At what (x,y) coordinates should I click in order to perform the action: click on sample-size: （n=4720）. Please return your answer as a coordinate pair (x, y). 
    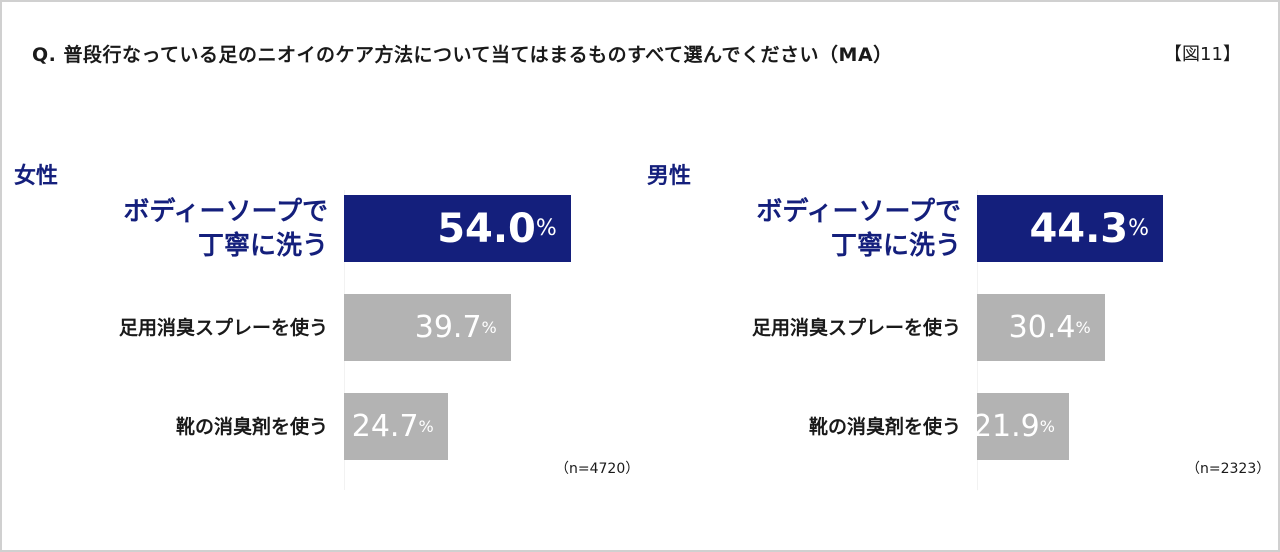
    Looking at the image, I should click on (597, 469).